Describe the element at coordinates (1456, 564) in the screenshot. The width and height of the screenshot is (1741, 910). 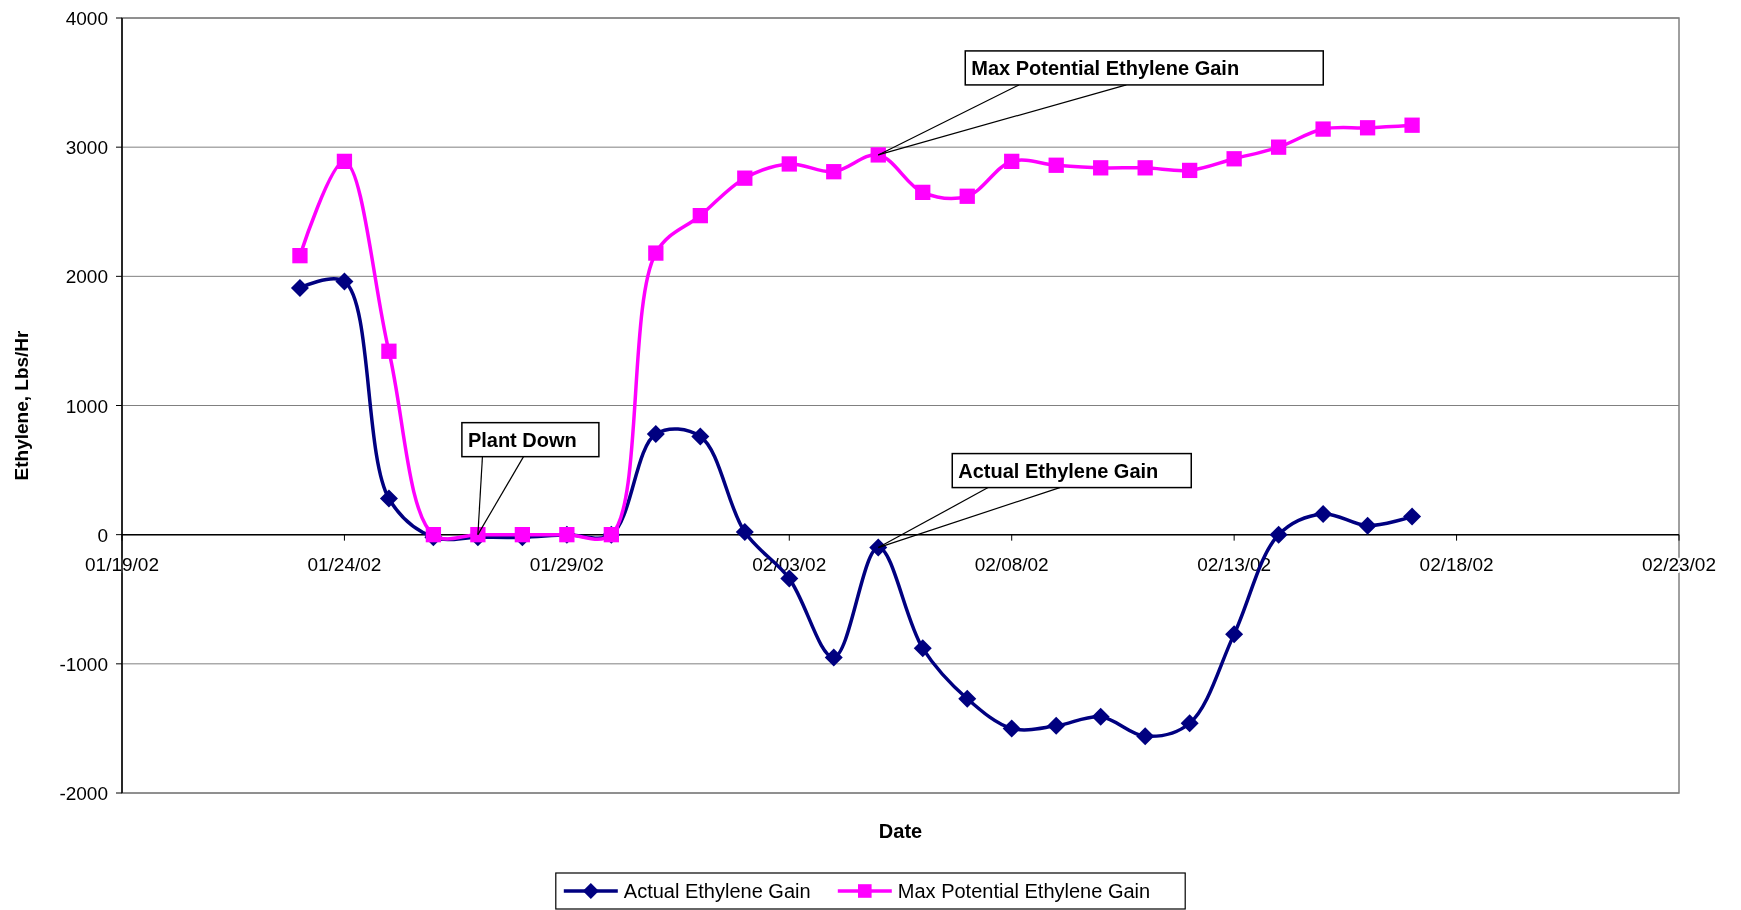
I see `x-tick-label: 02/18/02` at that location.